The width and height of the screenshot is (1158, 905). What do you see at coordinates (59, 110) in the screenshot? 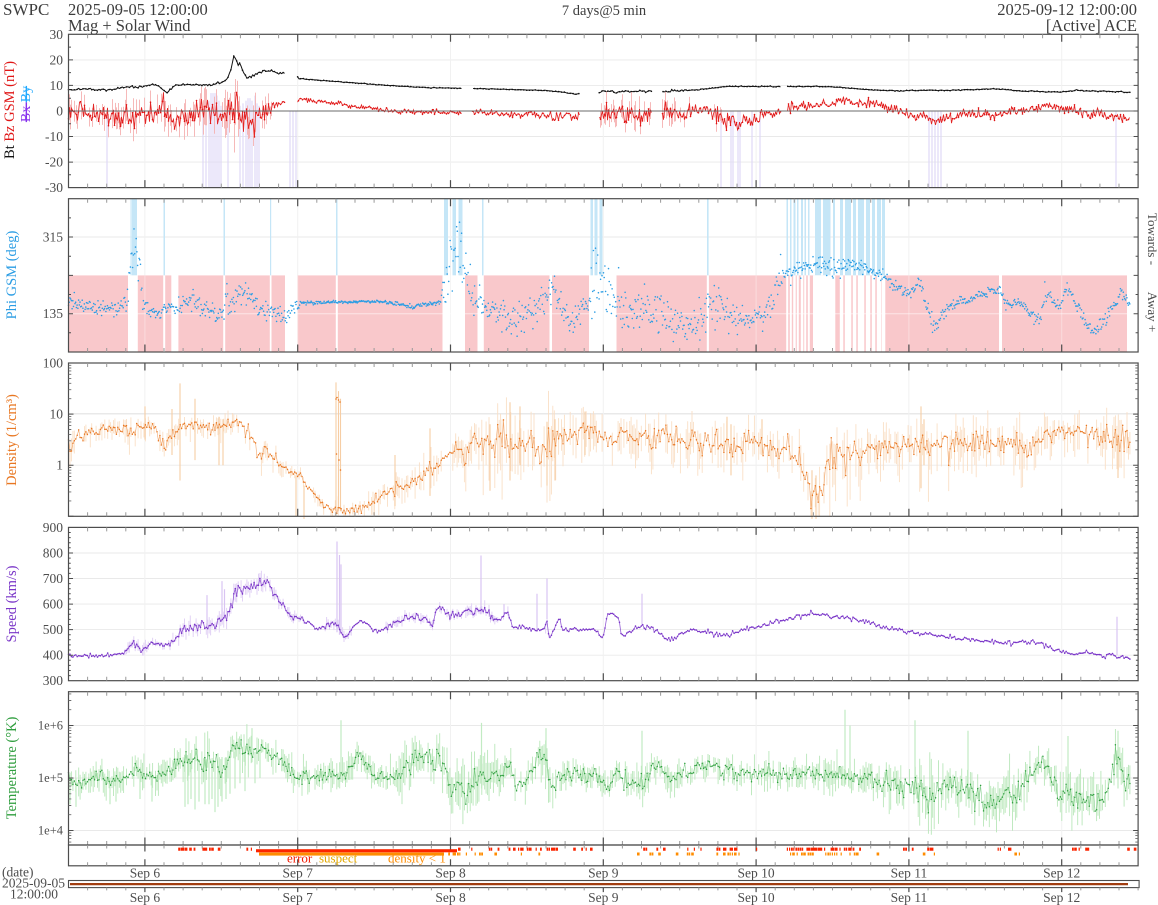
I see `svg-text: 0` at bounding box center [59, 110].